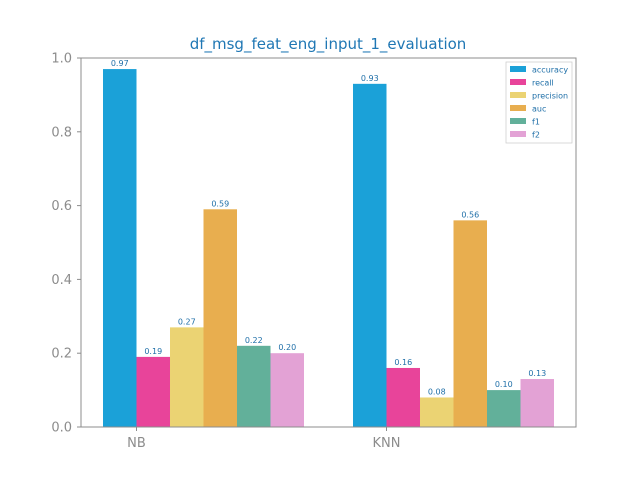  I want to click on legend-label-f1: f1, so click(536, 122).